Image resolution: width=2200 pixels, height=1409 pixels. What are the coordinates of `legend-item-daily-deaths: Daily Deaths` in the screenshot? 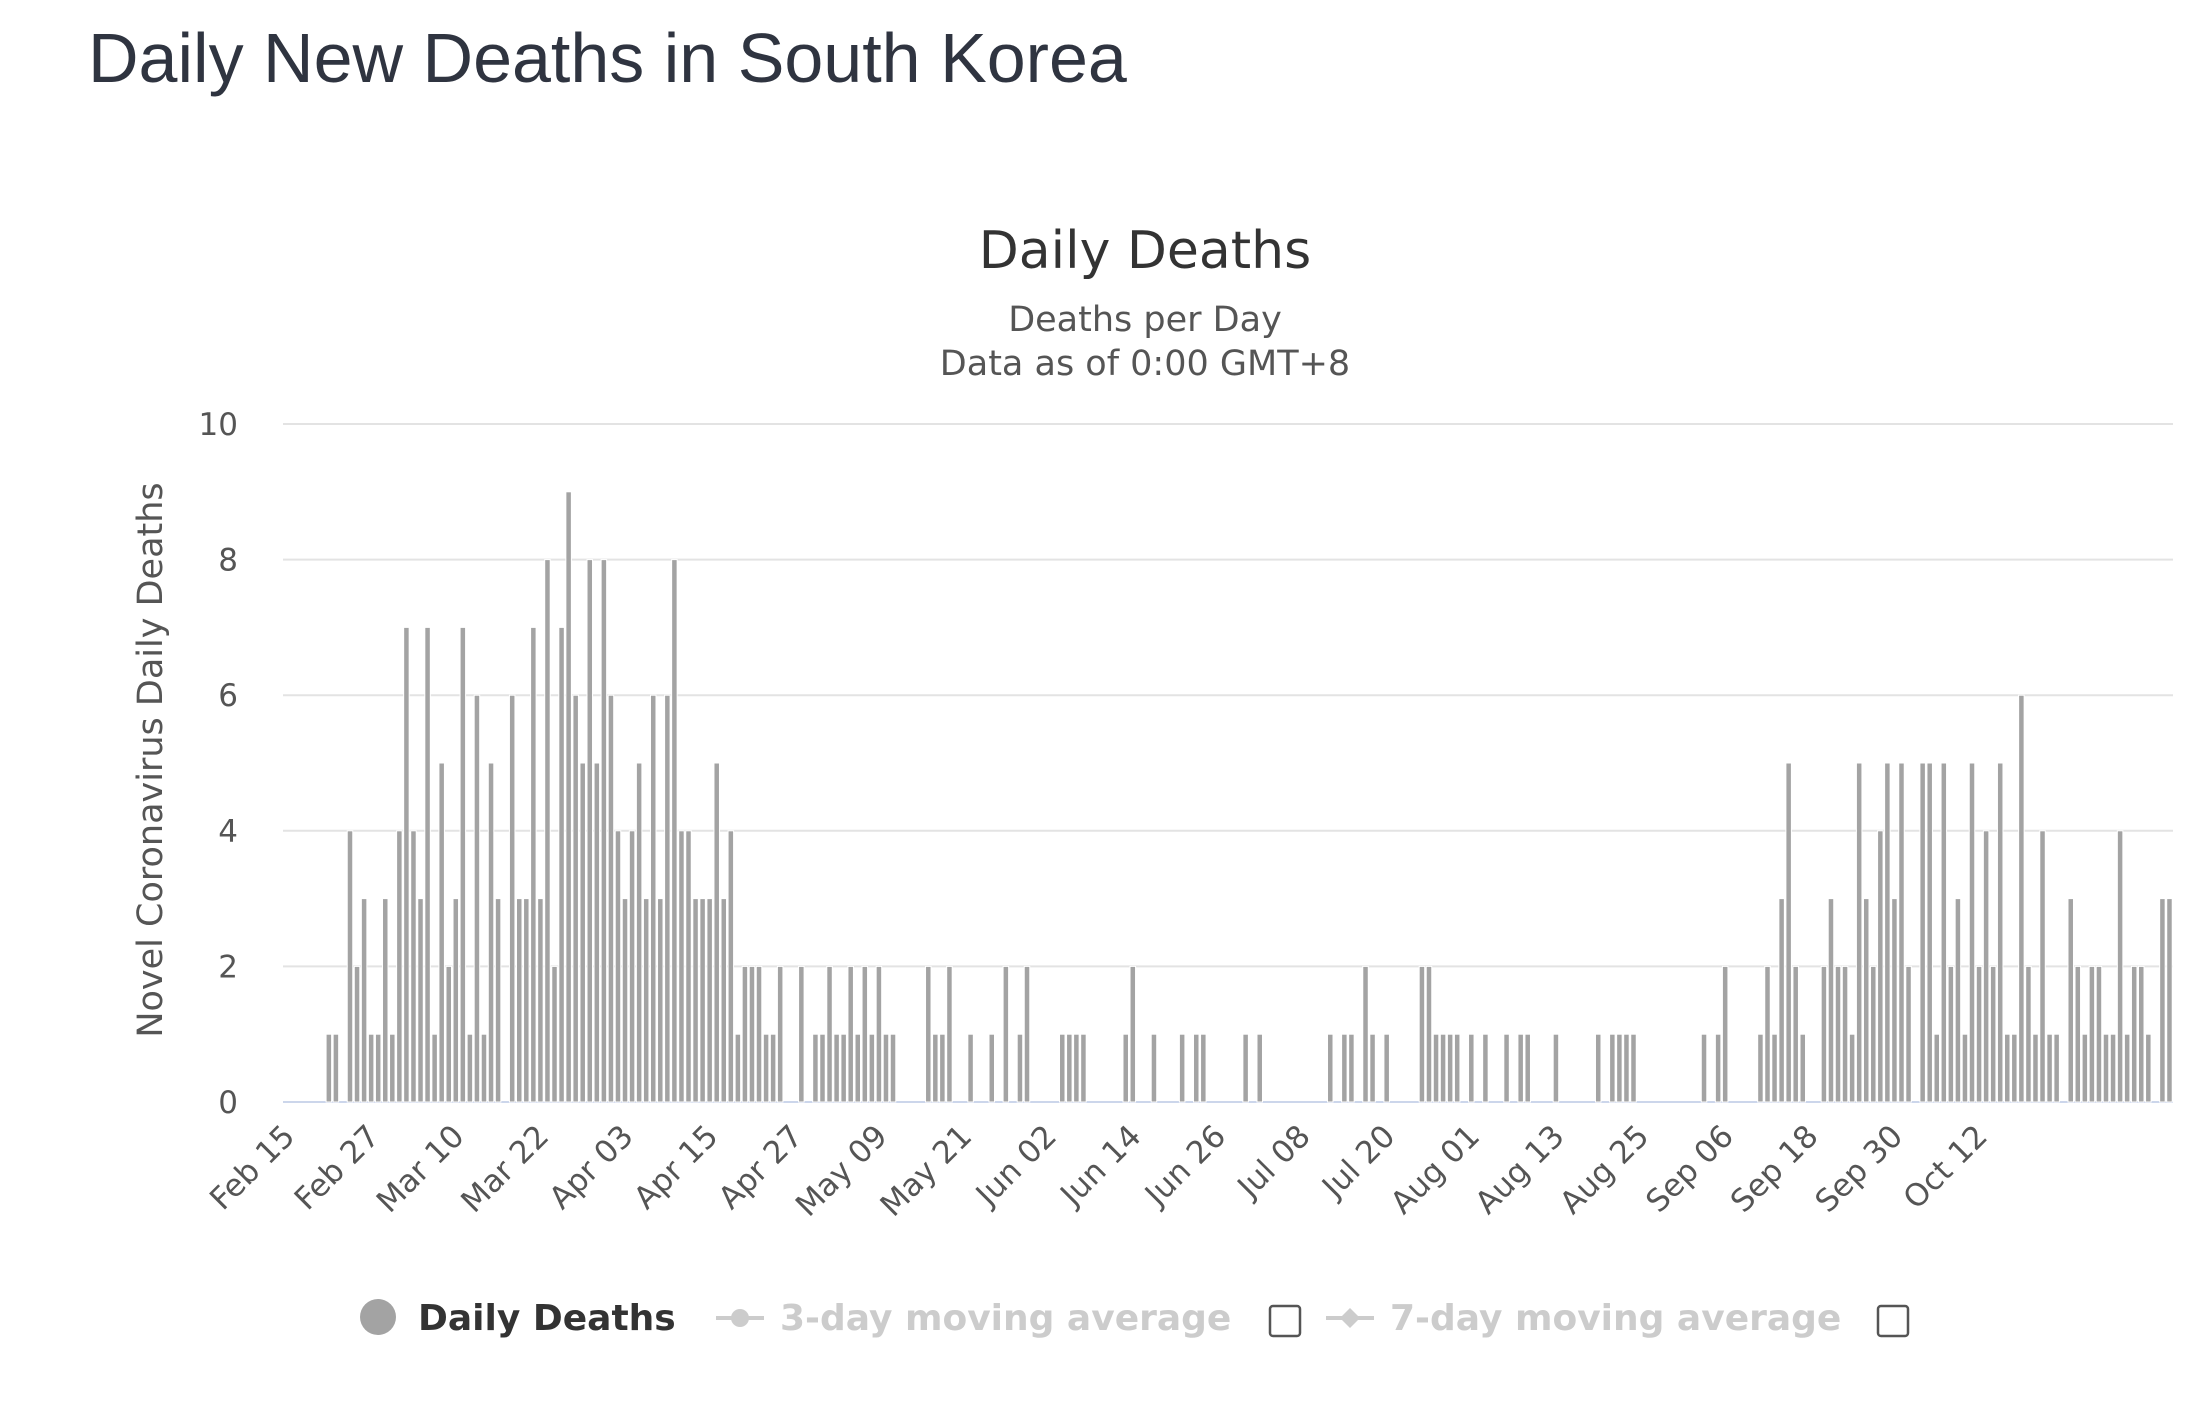 It's located at (518, 1318).